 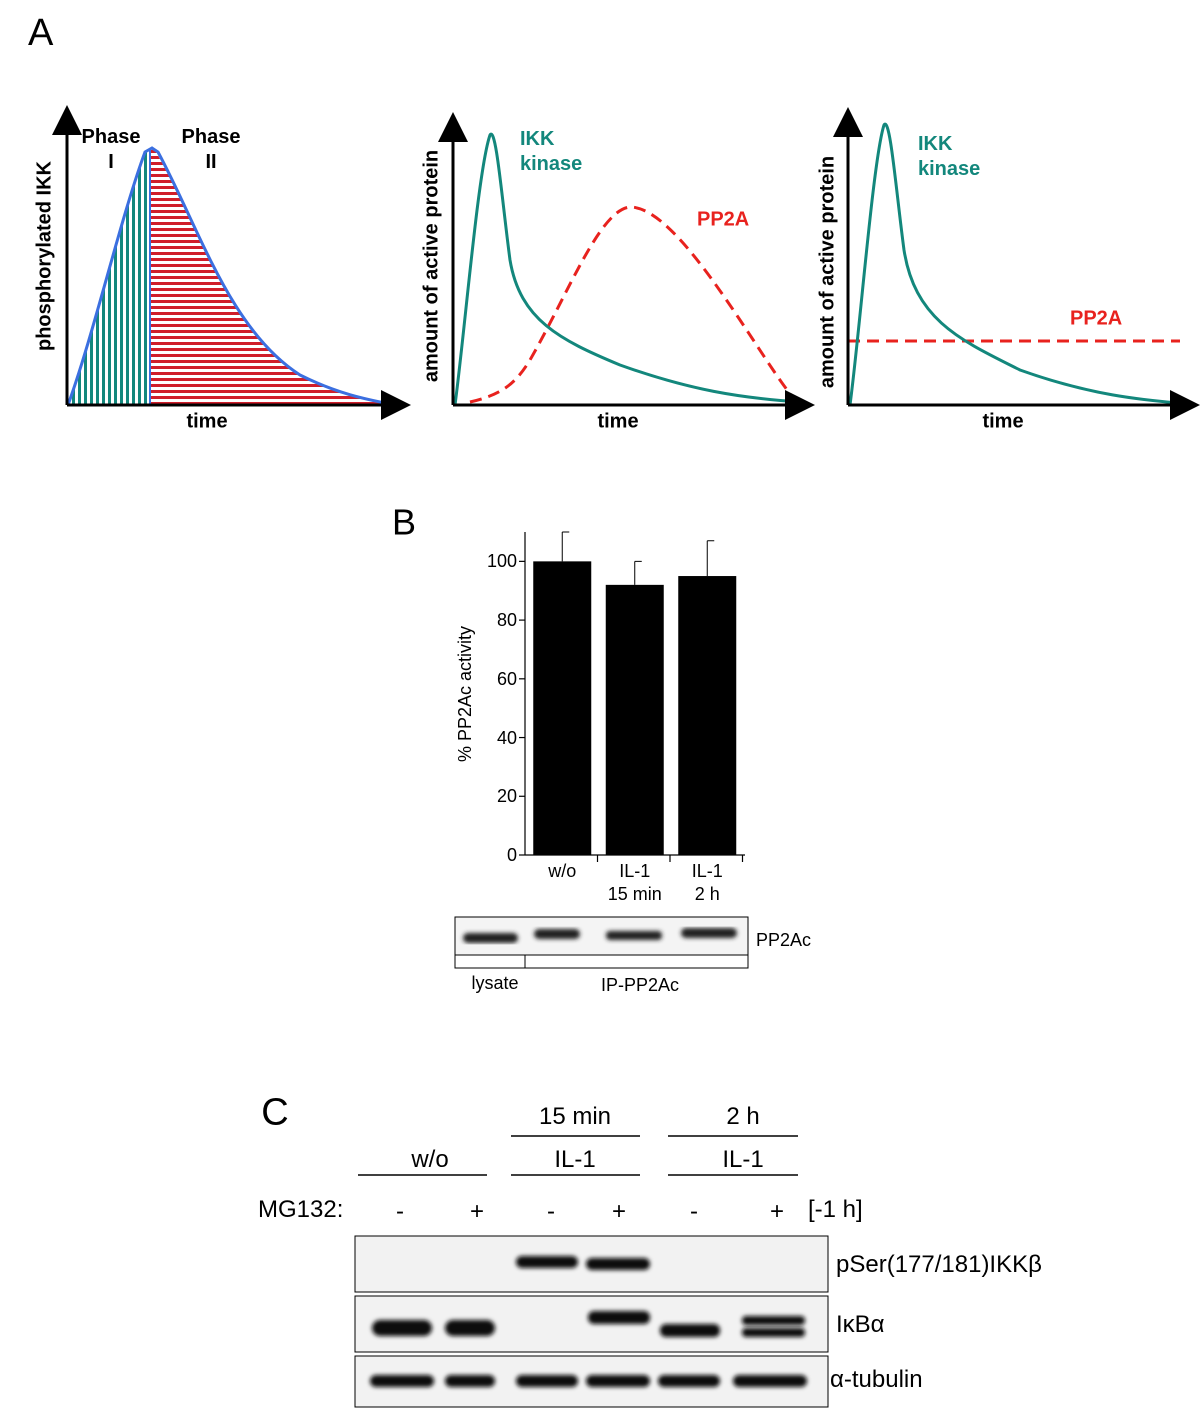 I want to click on y-tick-label: 0, so click(x=511, y=854).